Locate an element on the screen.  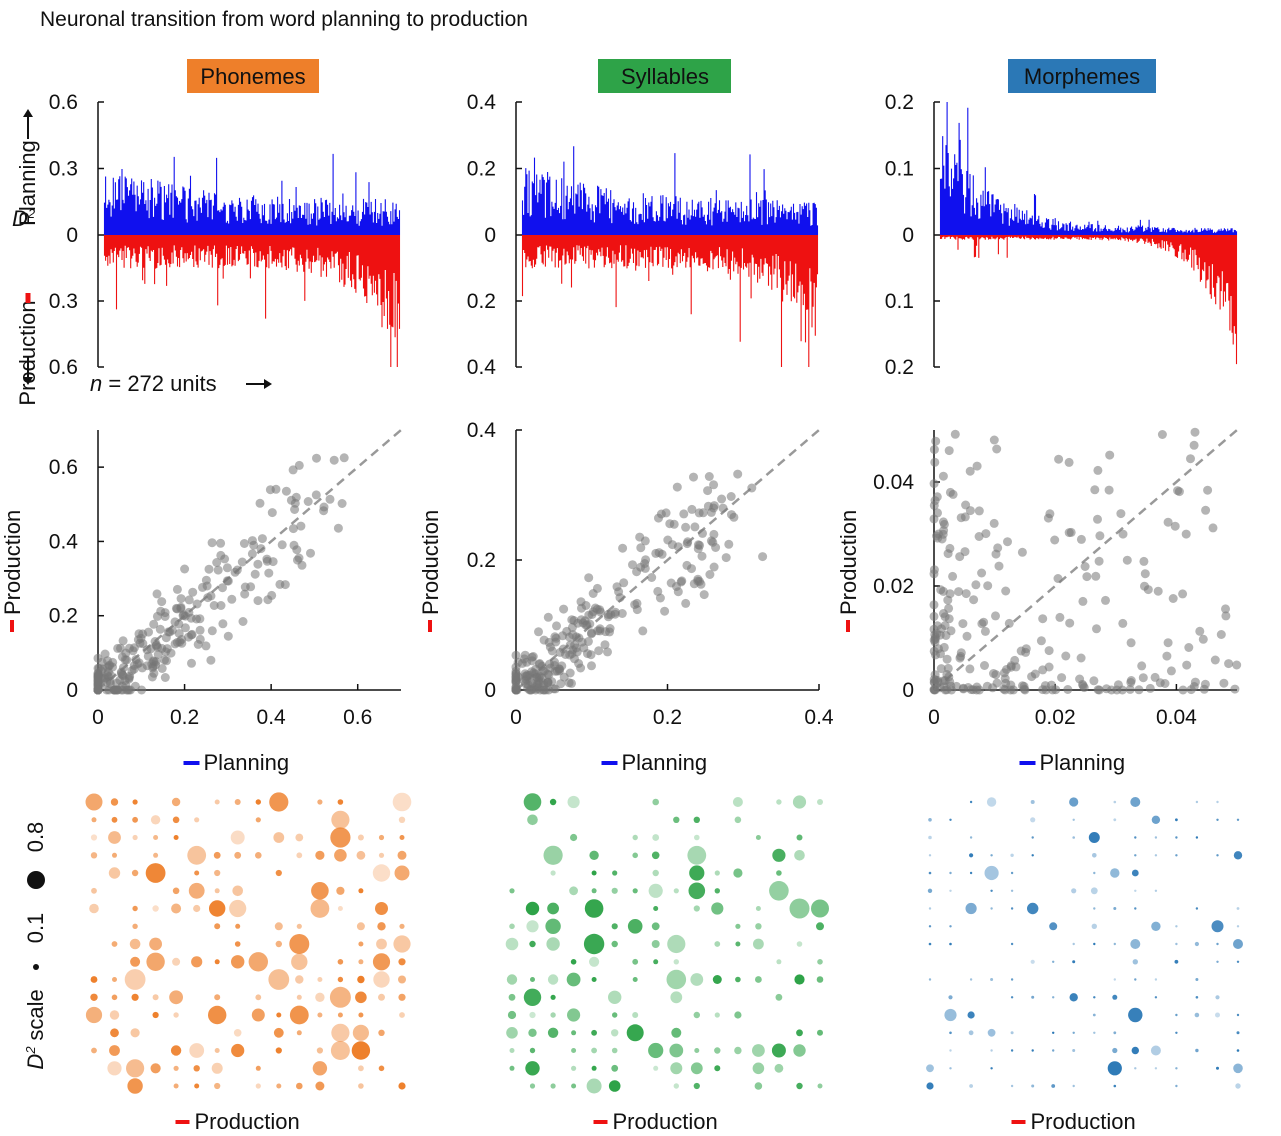
scatter-phonemes: 00 0.2 0.2 0.4 0.4 0.6 0.6 Planning Production is located at coordinates (201, 602).